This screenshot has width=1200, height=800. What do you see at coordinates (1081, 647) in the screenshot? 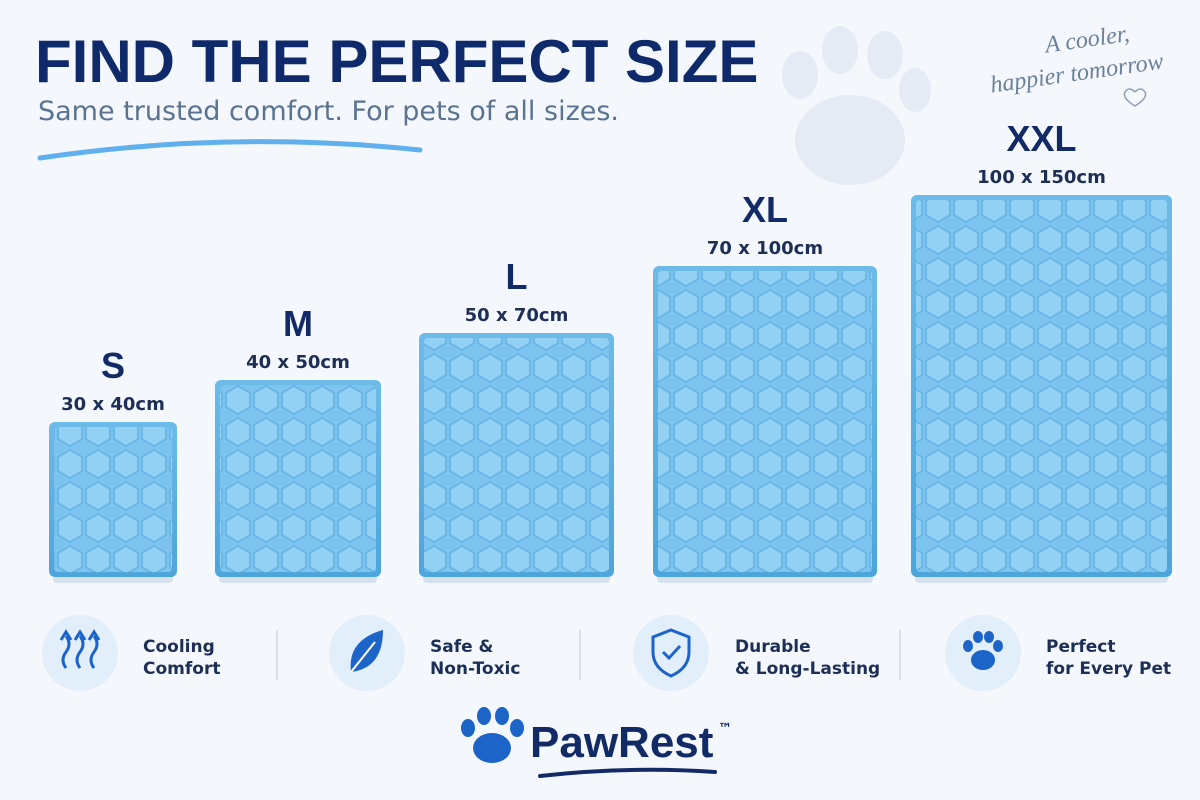
I see `feature-text: Perfect` at bounding box center [1081, 647].